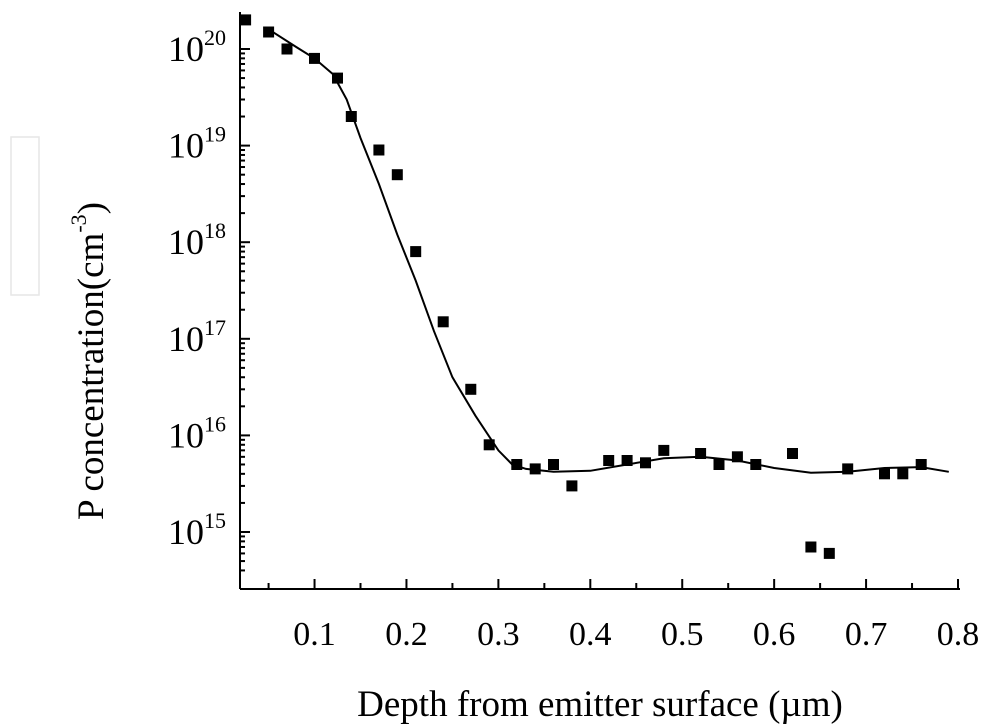 The width and height of the screenshot is (987, 724). I want to click on y-tick-exponent: 17, so click(215, 327).